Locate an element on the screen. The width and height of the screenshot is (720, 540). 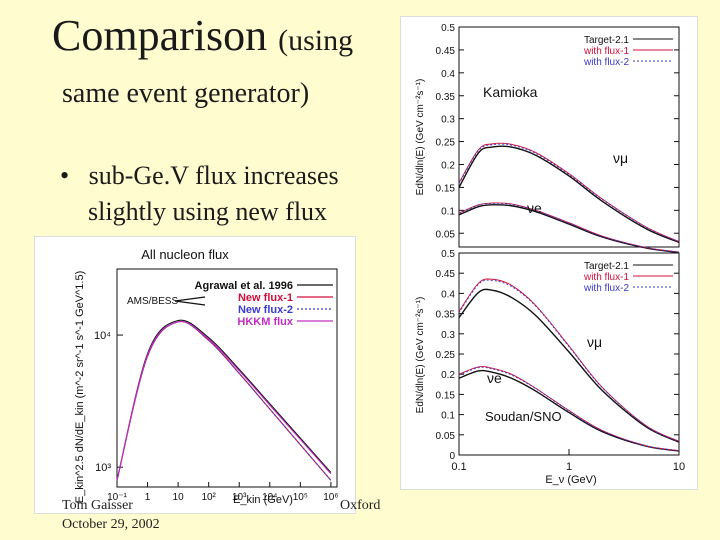
nucleon-flux-title: All nucleon flux is located at coordinates (185, 254).